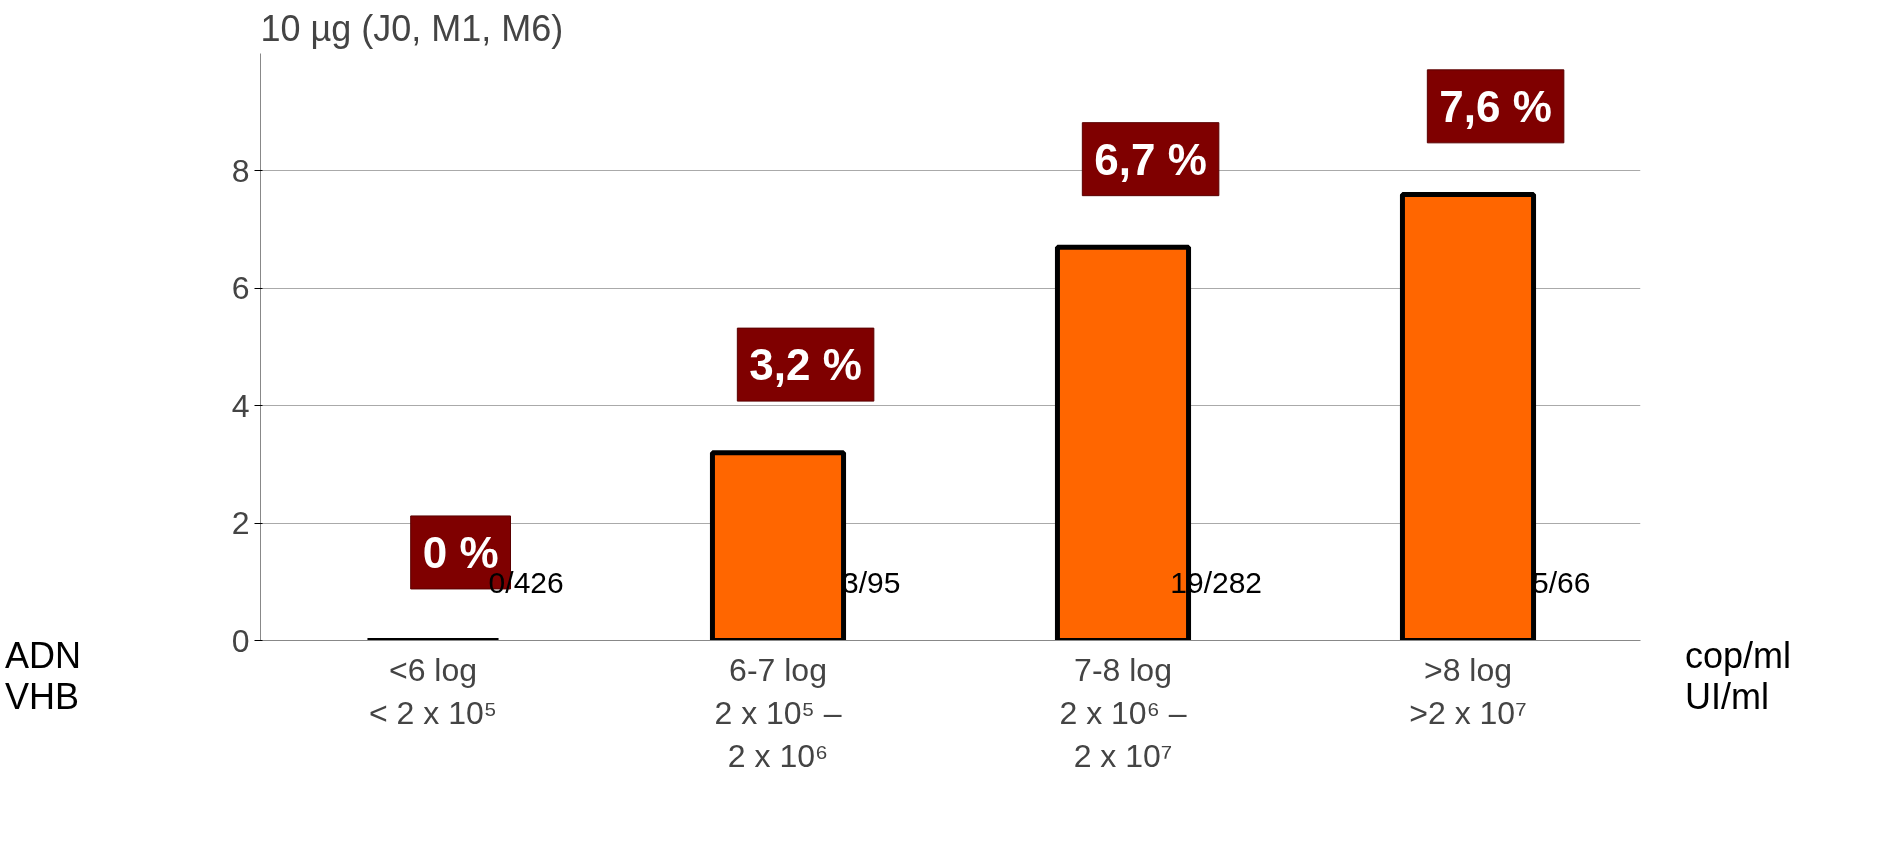 The height and width of the screenshot is (843, 1883). What do you see at coordinates (240, 170) in the screenshot?
I see `y-tick-label: 8` at bounding box center [240, 170].